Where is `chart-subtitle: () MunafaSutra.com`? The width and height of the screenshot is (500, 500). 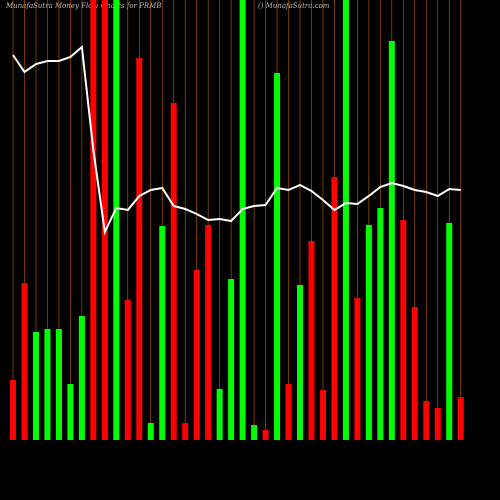 chart-subtitle: () MunafaSutra.com is located at coordinates (294, 6).